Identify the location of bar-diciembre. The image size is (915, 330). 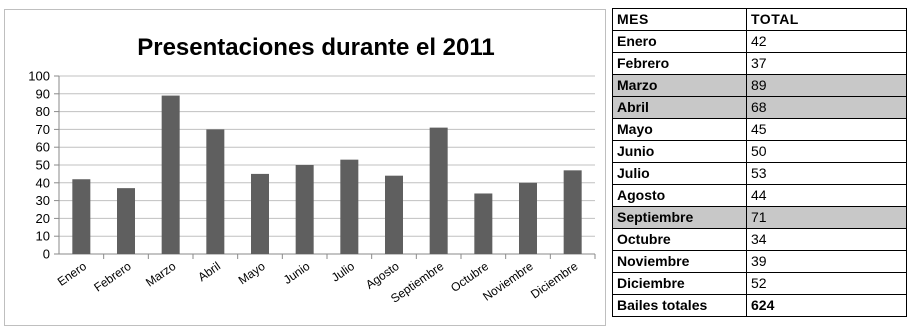
(572, 212).